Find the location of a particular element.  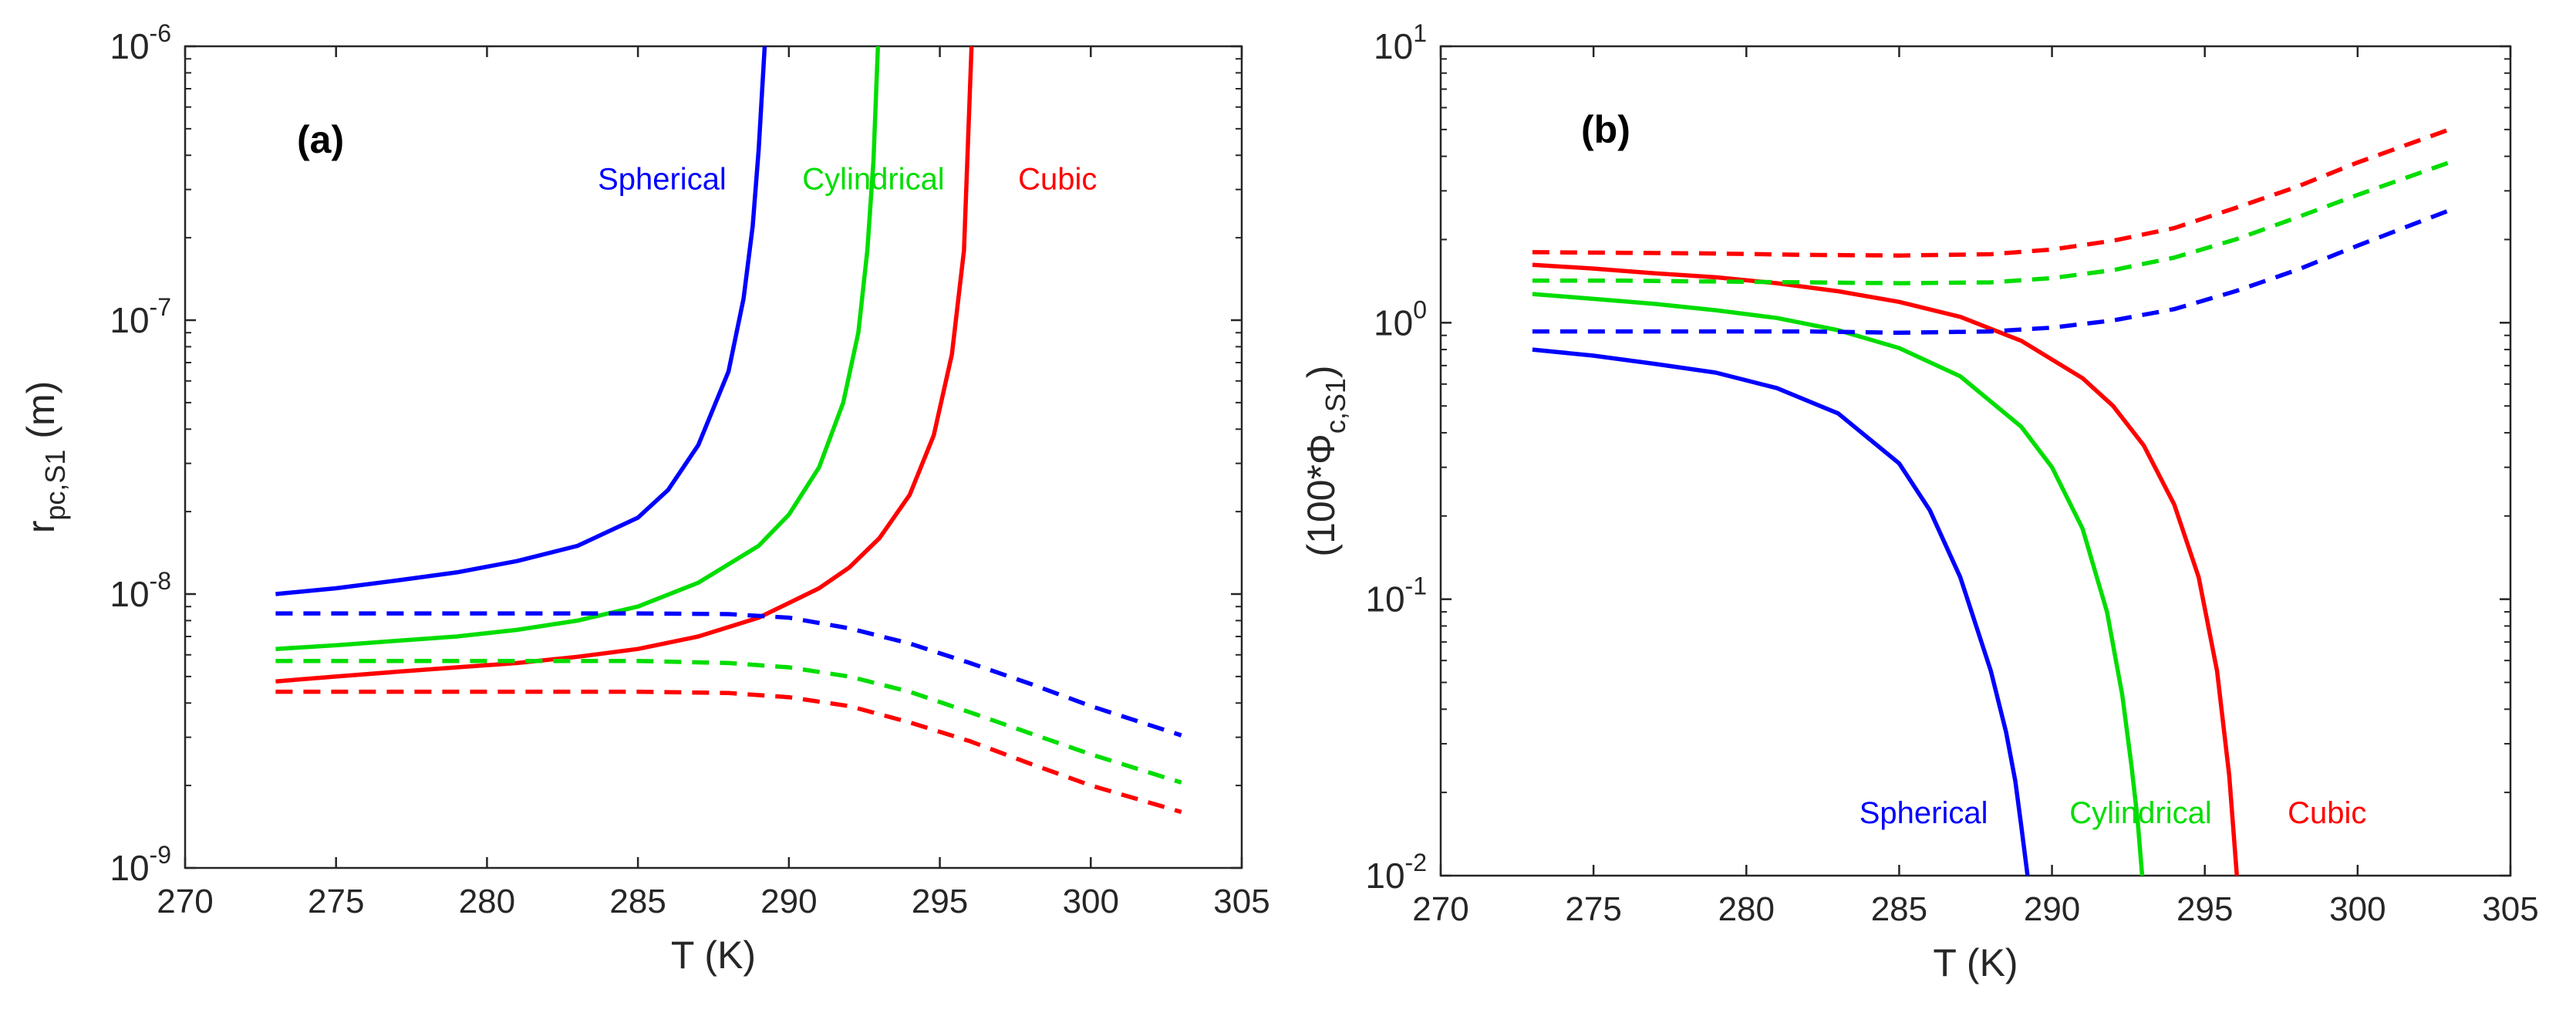

y-tick-label: 10⁻¹ is located at coordinates (1396, 596).